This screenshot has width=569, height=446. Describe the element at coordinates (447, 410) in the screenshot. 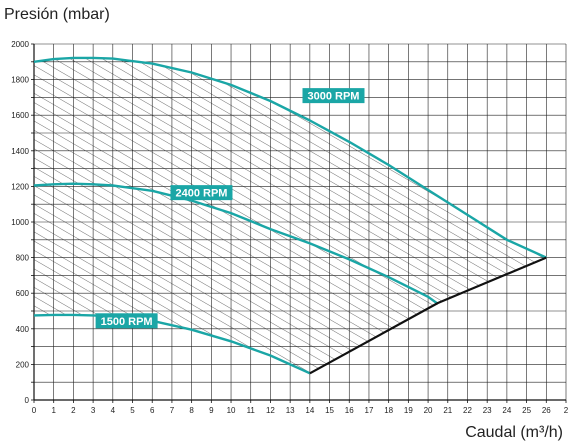

I see `x-tick-label-21: 21` at that location.